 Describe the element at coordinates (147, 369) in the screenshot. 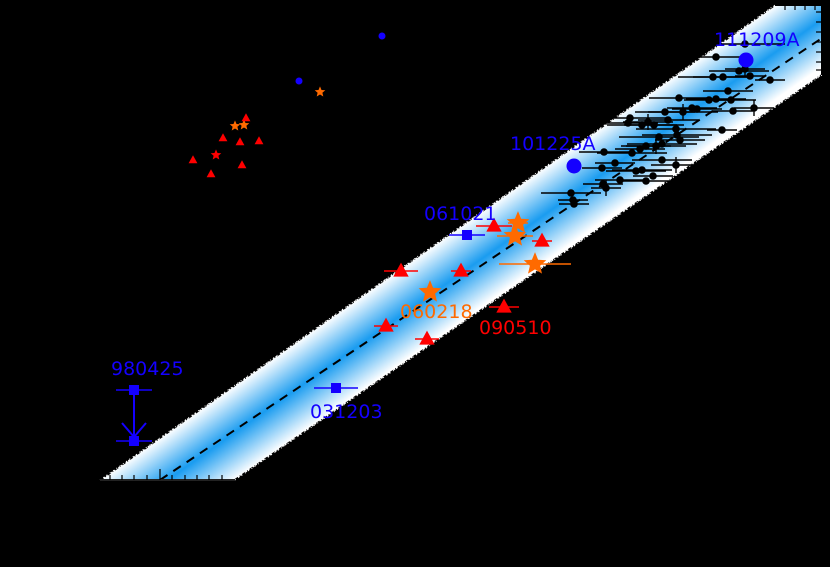

I see `grb-label-980425: 980425` at that location.